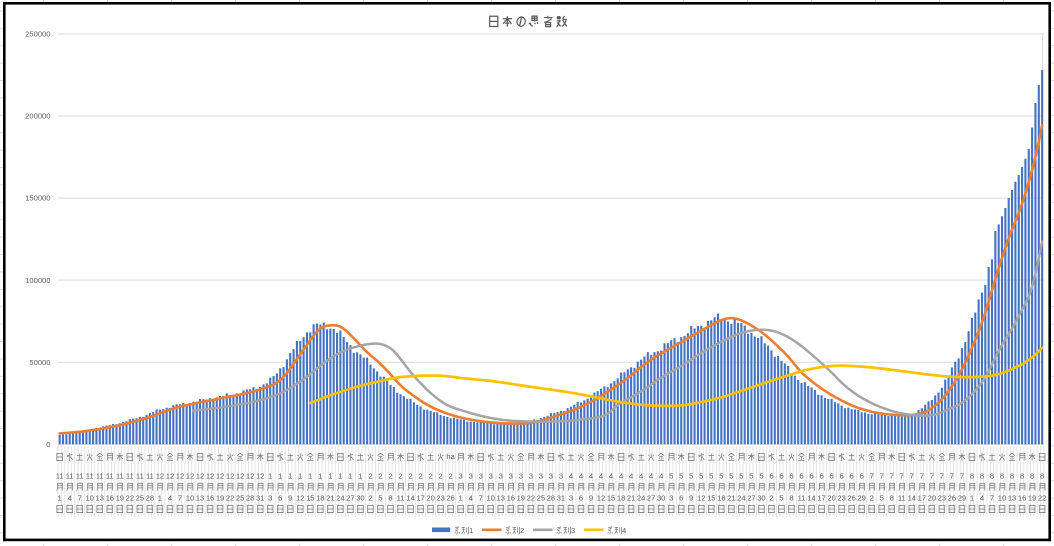  I want to click on svg-text: 29, so click(962, 497).